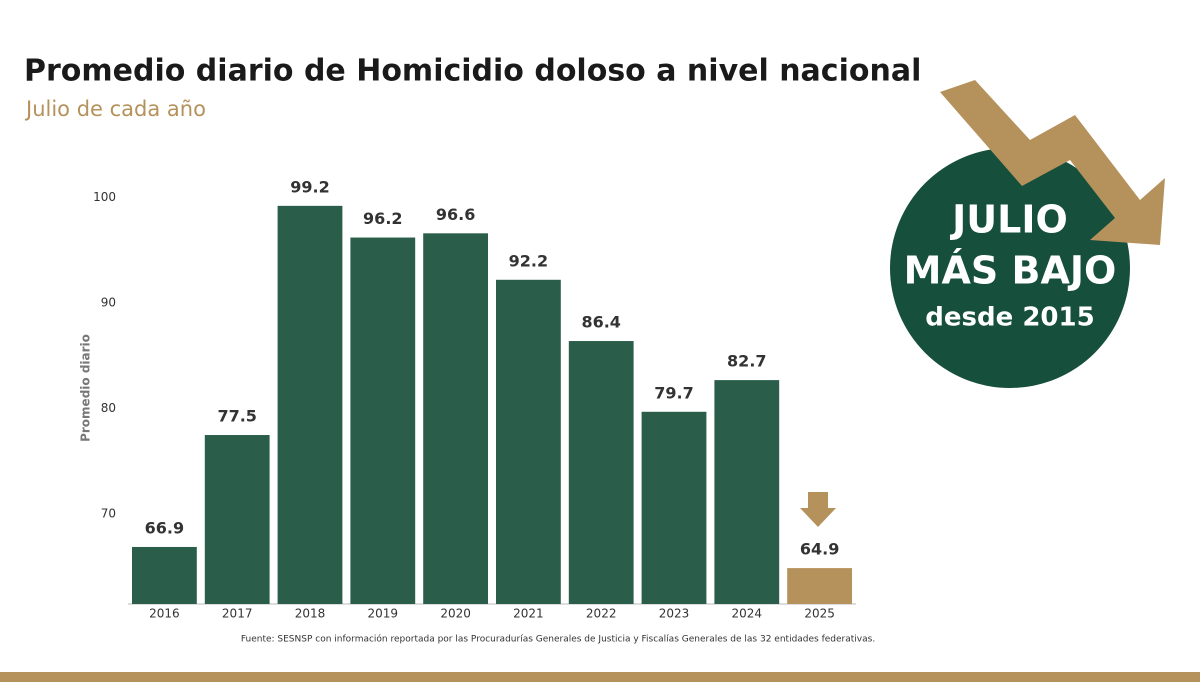 The height and width of the screenshot is (692, 1200). What do you see at coordinates (1052, 162) in the screenshot?
I see `badge-arrow` at bounding box center [1052, 162].